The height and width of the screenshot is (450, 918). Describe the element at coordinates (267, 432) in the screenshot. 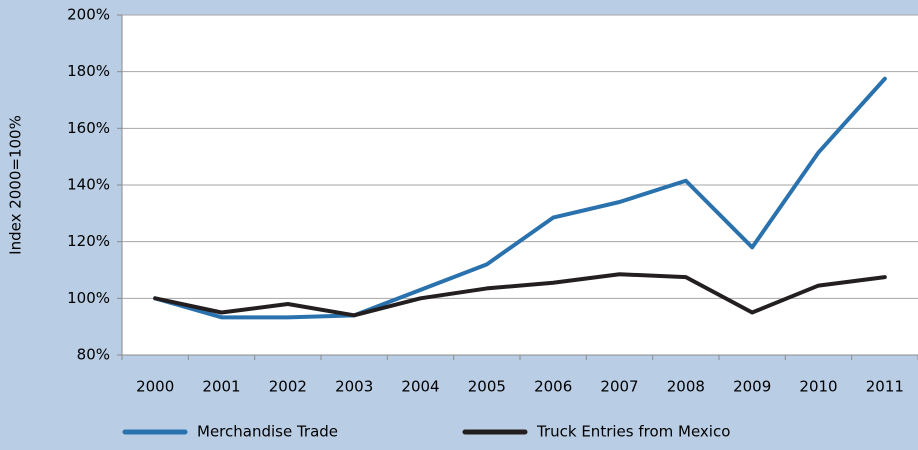

I see `legend-label: Merchandise Trade` at that location.